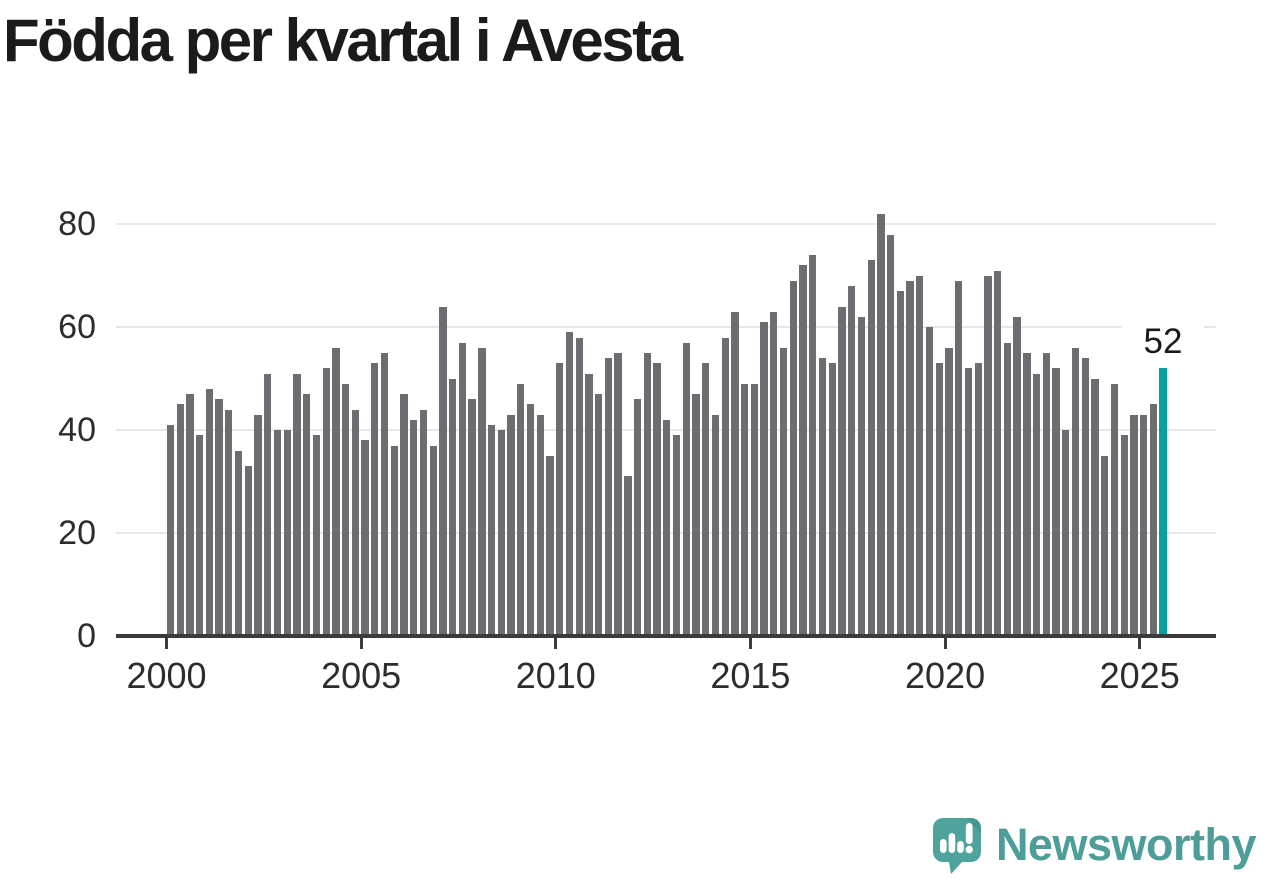  What do you see at coordinates (361, 643) in the screenshot?
I see `x-tick-2005` at bounding box center [361, 643].